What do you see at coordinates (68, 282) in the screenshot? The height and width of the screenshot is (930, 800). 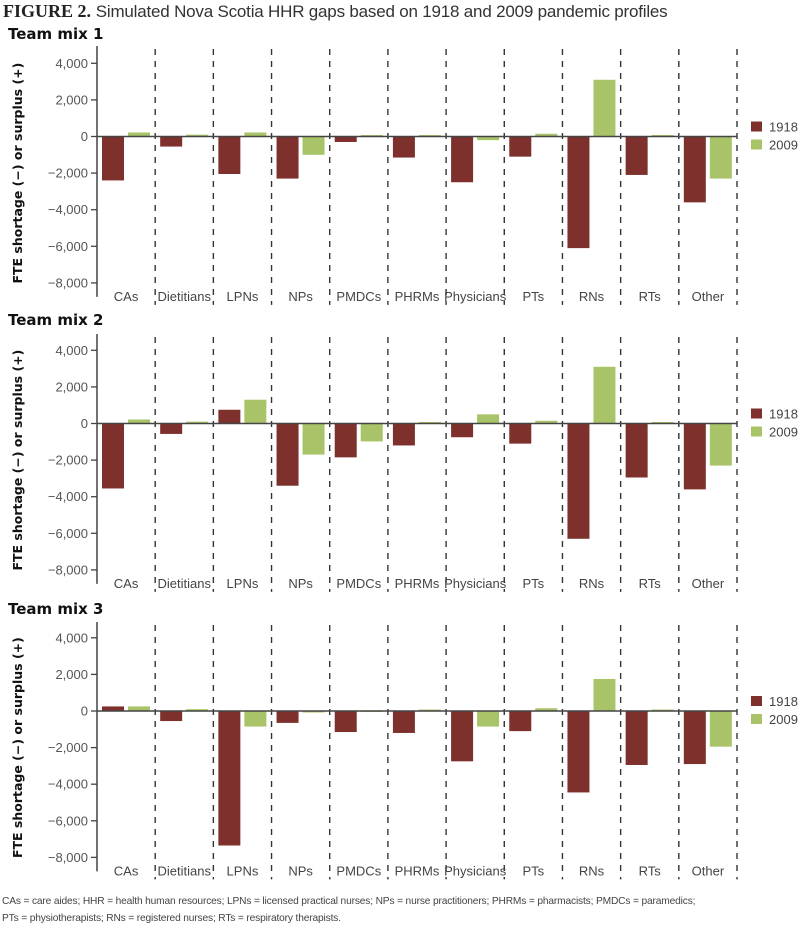 I see `y-tick-label: −8,000` at bounding box center [68, 282].